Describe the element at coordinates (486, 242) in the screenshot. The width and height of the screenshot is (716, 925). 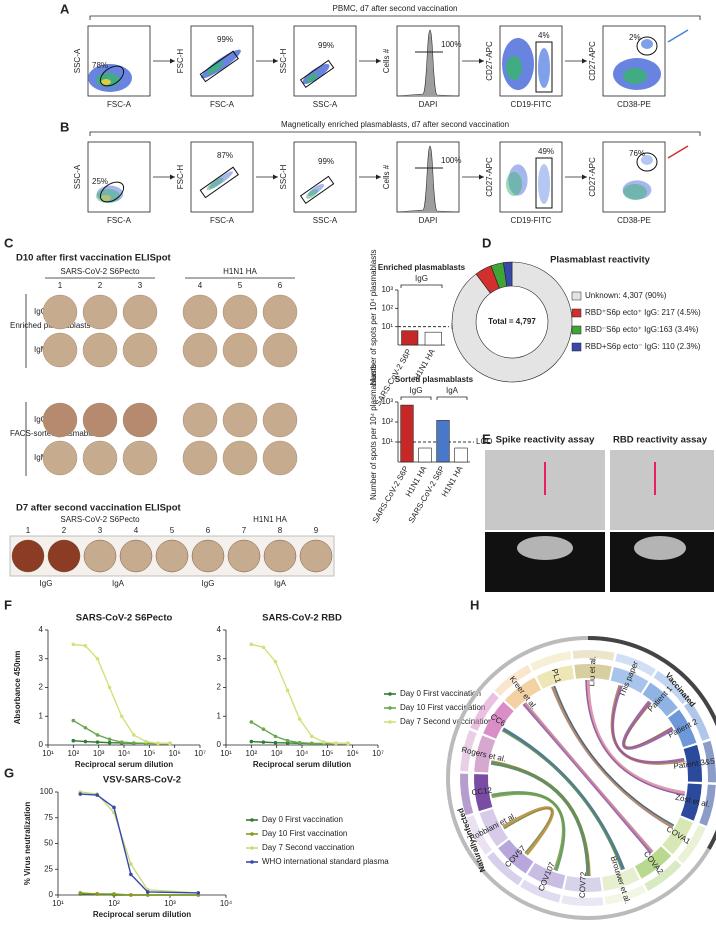
I see `panel-label: D` at that location.